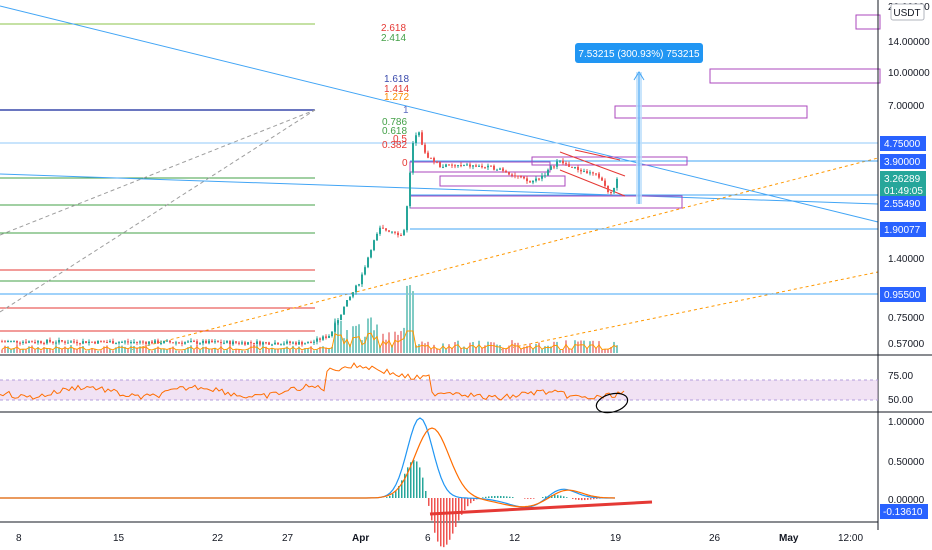  Describe the element at coordinates (360, 538) in the screenshot. I see `date-tick-apr: Apr` at that location.